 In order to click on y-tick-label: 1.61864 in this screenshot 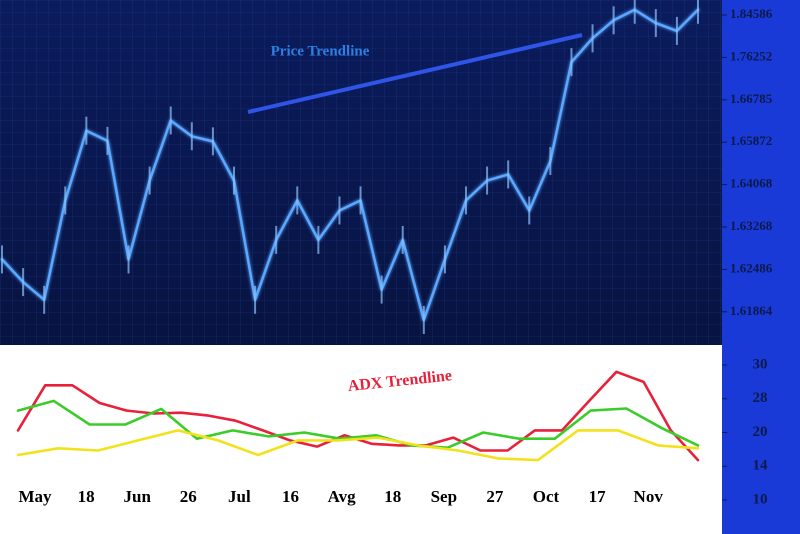, I will do `click(751, 310)`.